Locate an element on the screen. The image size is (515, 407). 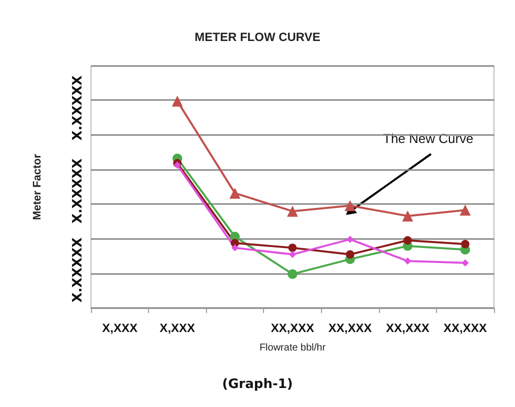
text: (Graph-1) is located at coordinates (257, 384).